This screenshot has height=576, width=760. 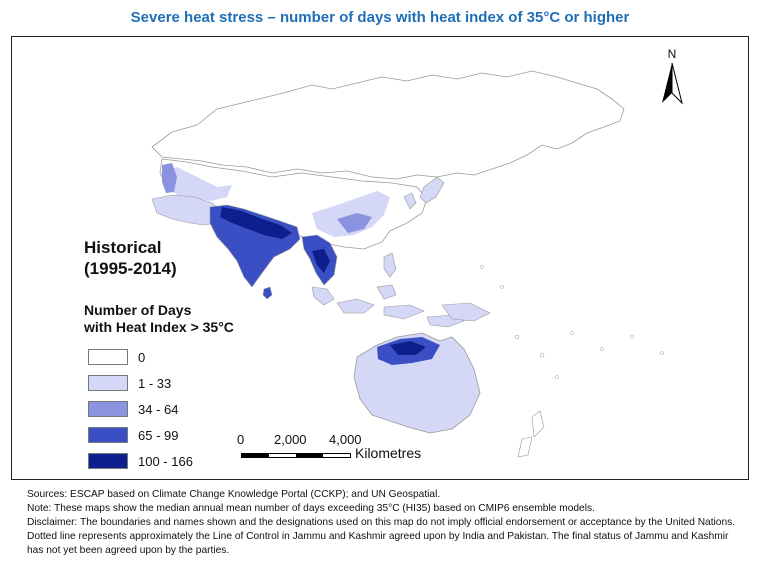 I want to click on legend-label: 65 - 99, so click(x=158, y=435).